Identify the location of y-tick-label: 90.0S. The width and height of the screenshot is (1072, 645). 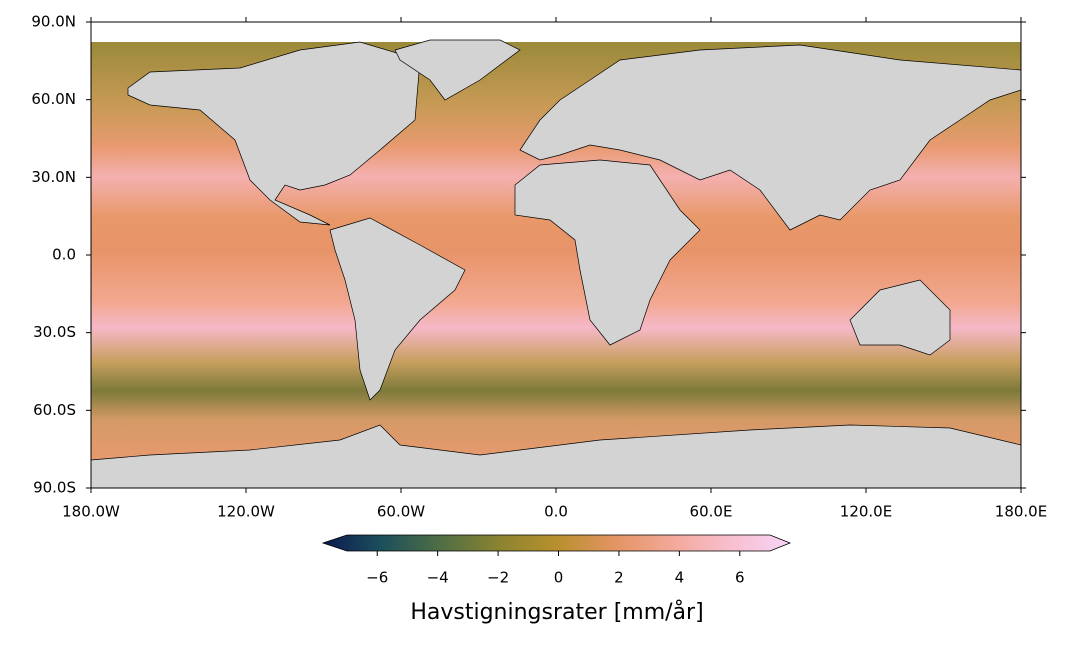
(54, 488).